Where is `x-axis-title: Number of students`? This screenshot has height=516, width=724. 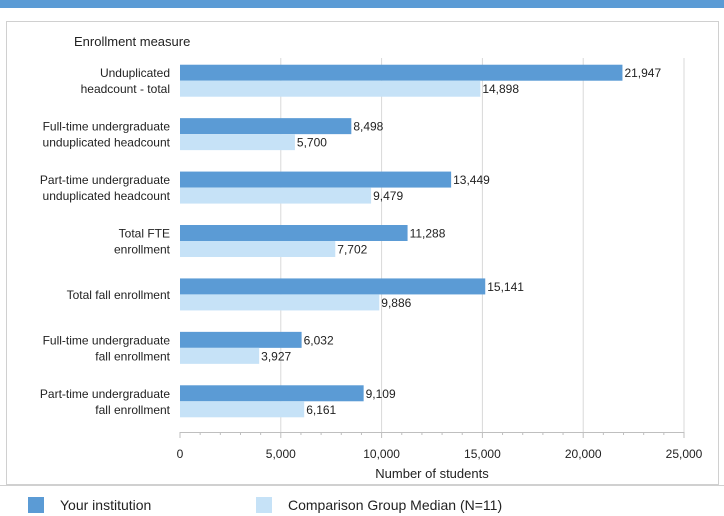 x-axis-title: Number of students is located at coordinates (432, 473).